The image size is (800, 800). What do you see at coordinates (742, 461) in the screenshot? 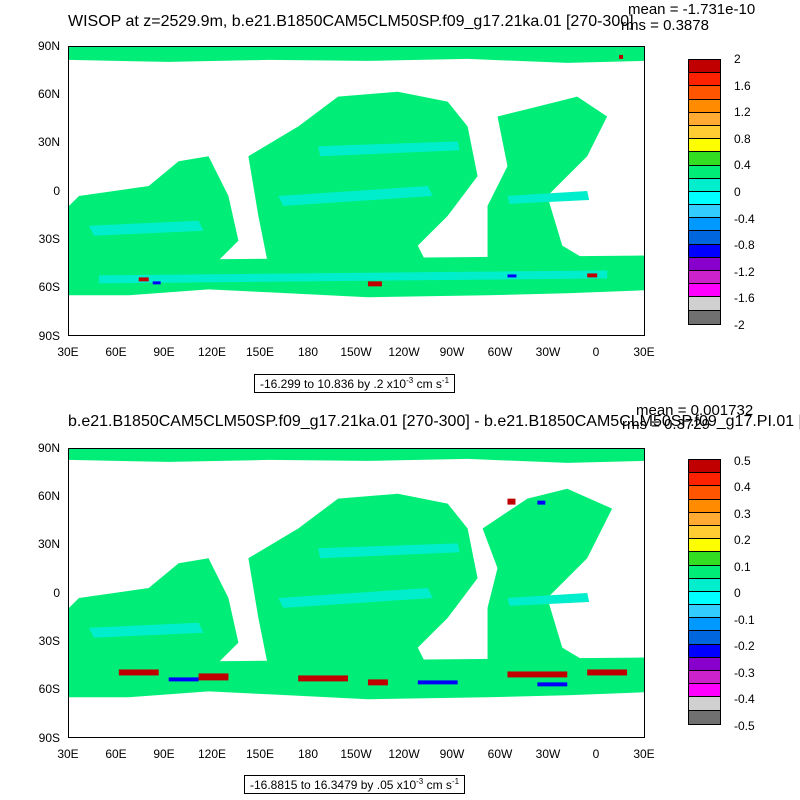
I see `colorbar-label: 0.5` at bounding box center [742, 461].